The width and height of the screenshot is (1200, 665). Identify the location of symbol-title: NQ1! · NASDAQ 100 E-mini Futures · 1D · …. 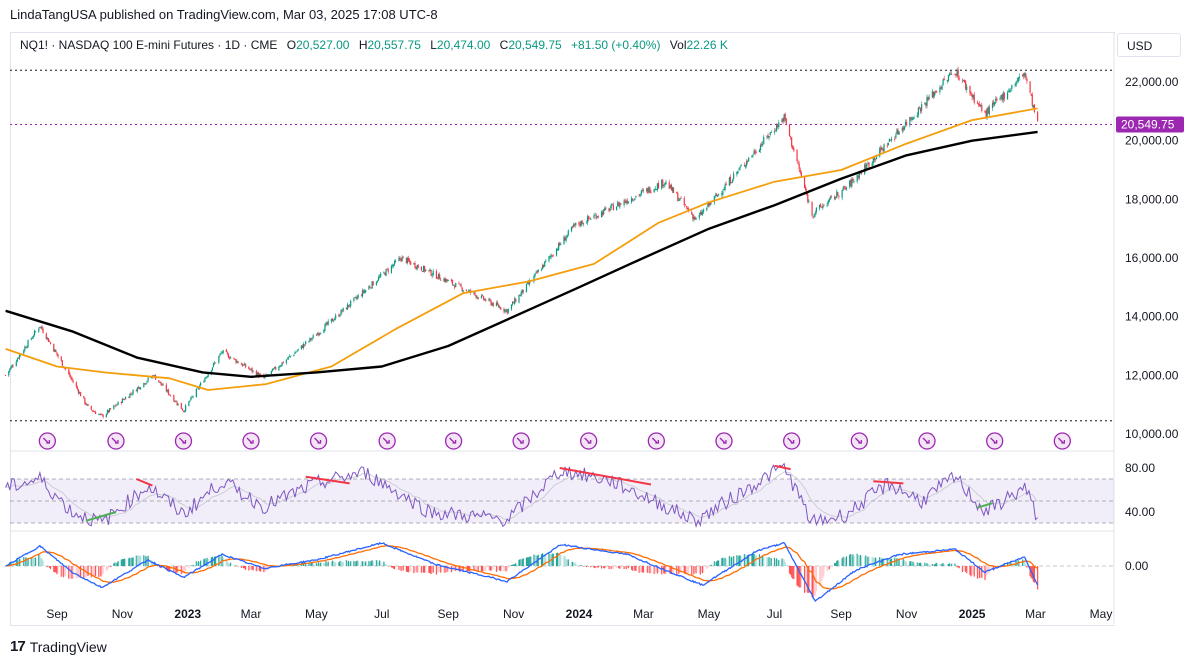
(149, 45).